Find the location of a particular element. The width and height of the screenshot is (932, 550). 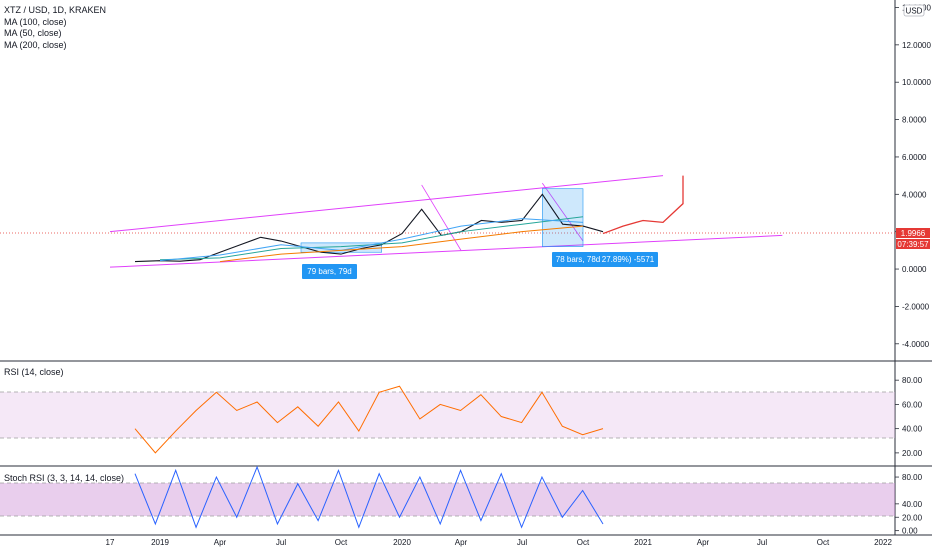

last-price-tag is located at coordinates (913, 233).